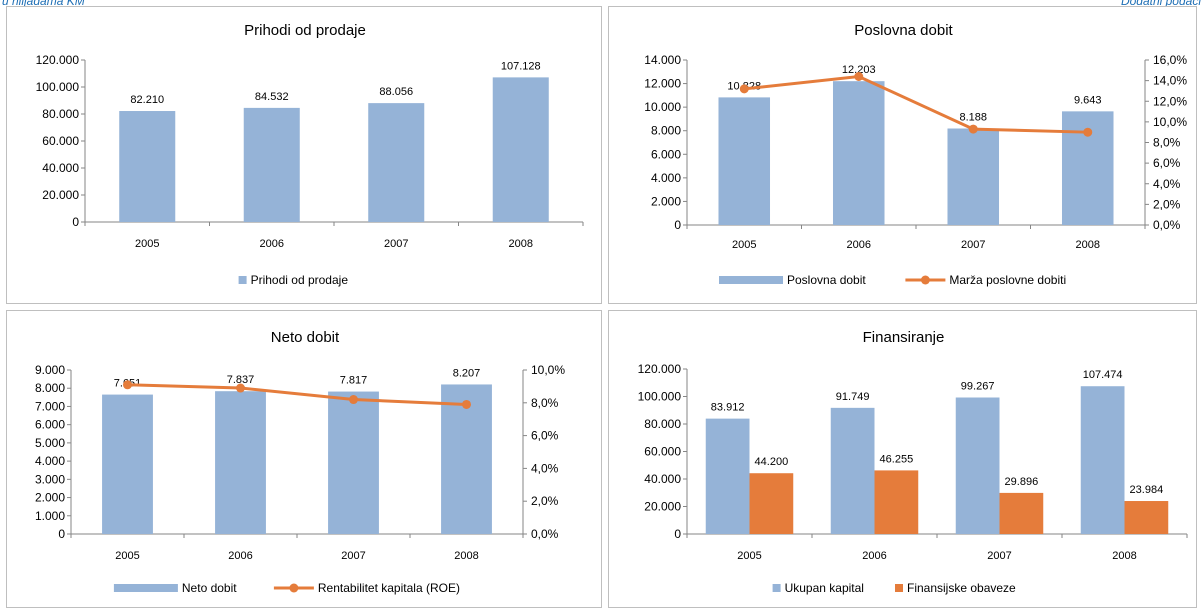  Describe the element at coordinates (826, 280) in the screenshot. I see `legend-label: Poslovna dobit` at that location.